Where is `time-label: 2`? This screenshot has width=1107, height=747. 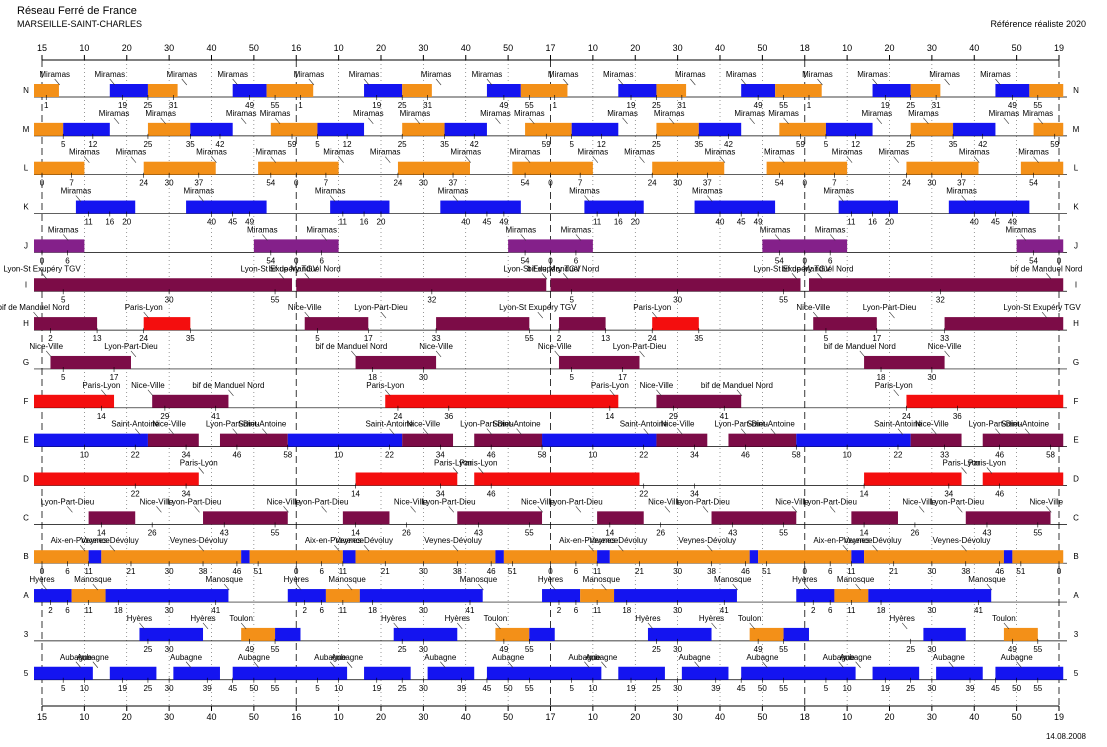
time-label: 2 is located at coordinates (559, 338).